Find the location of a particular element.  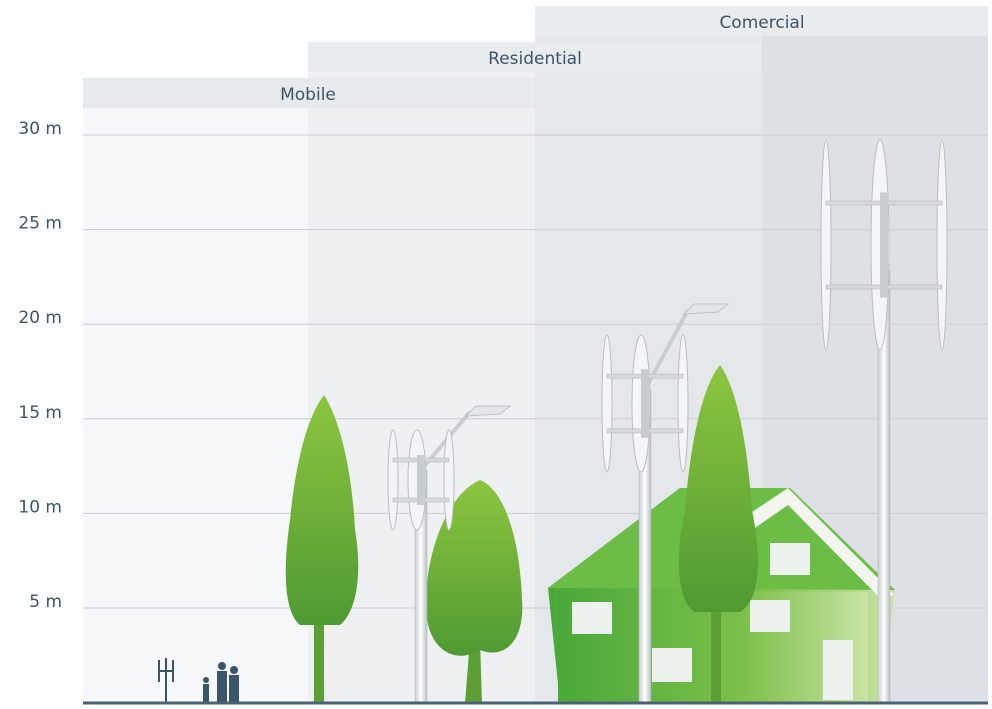

header-commercial is located at coordinates (761, 21).